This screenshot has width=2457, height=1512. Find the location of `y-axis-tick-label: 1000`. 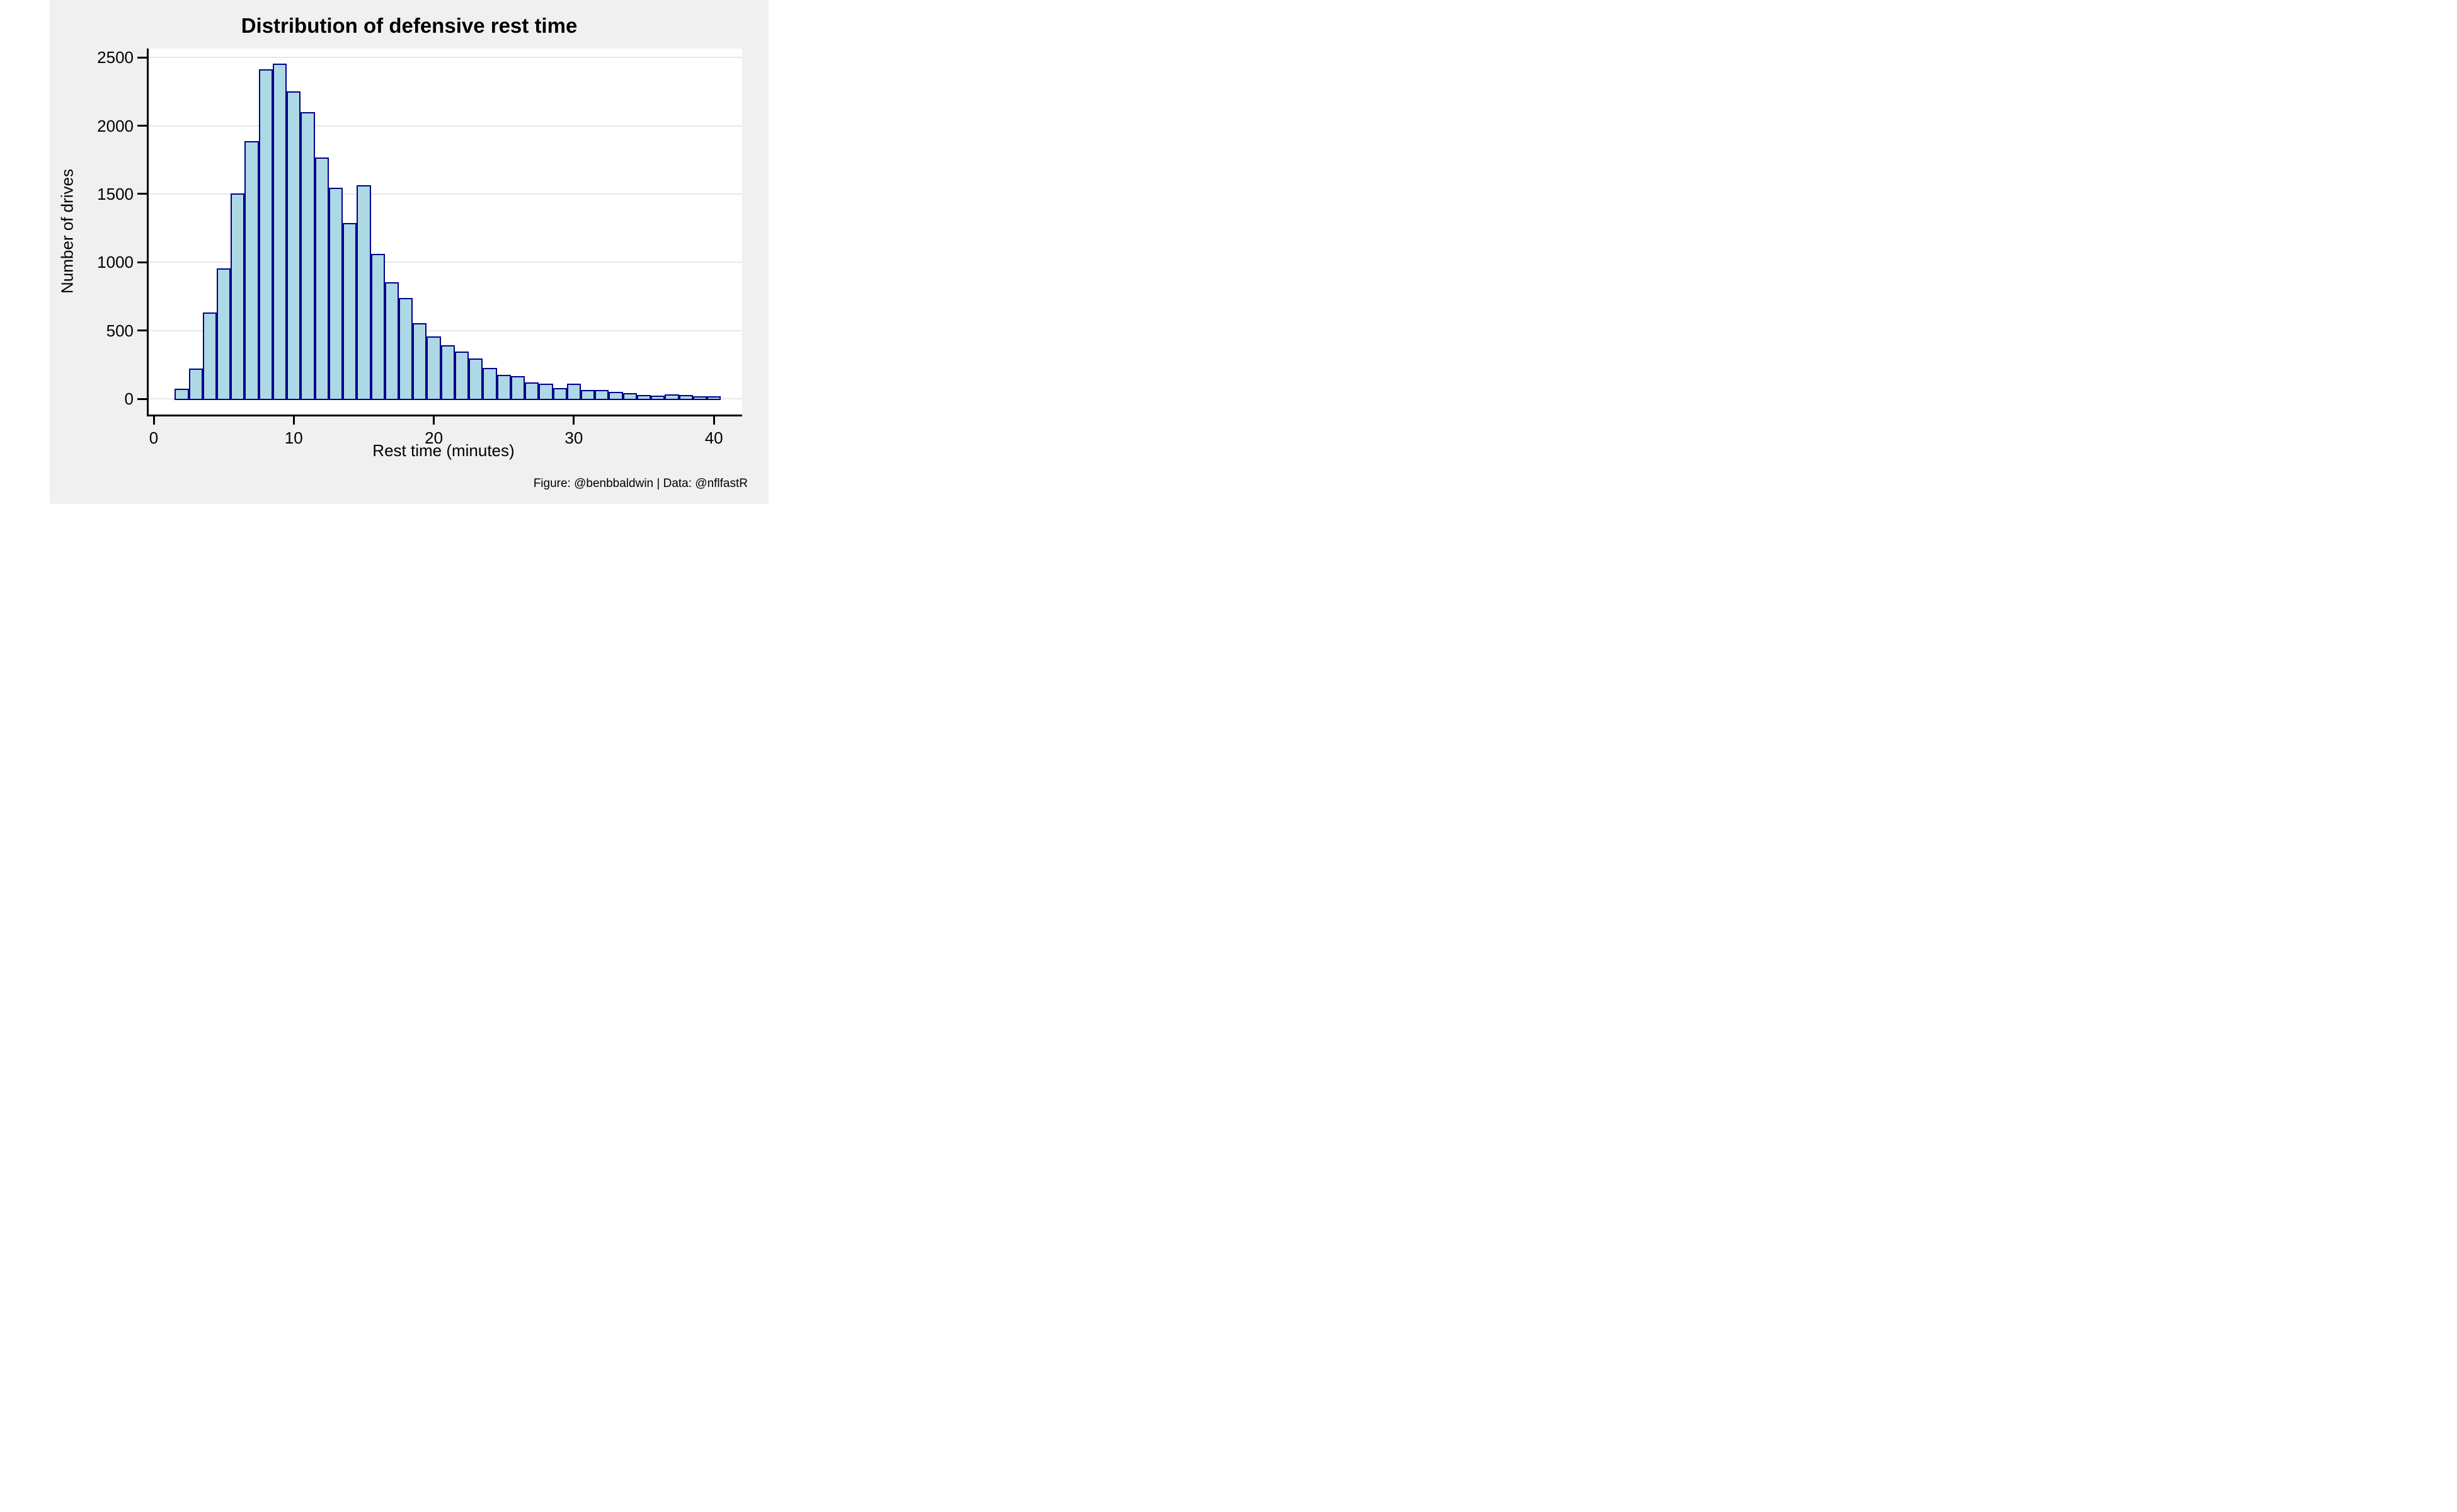

y-axis-tick-label: 1000 is located at coordinates (115, 262).